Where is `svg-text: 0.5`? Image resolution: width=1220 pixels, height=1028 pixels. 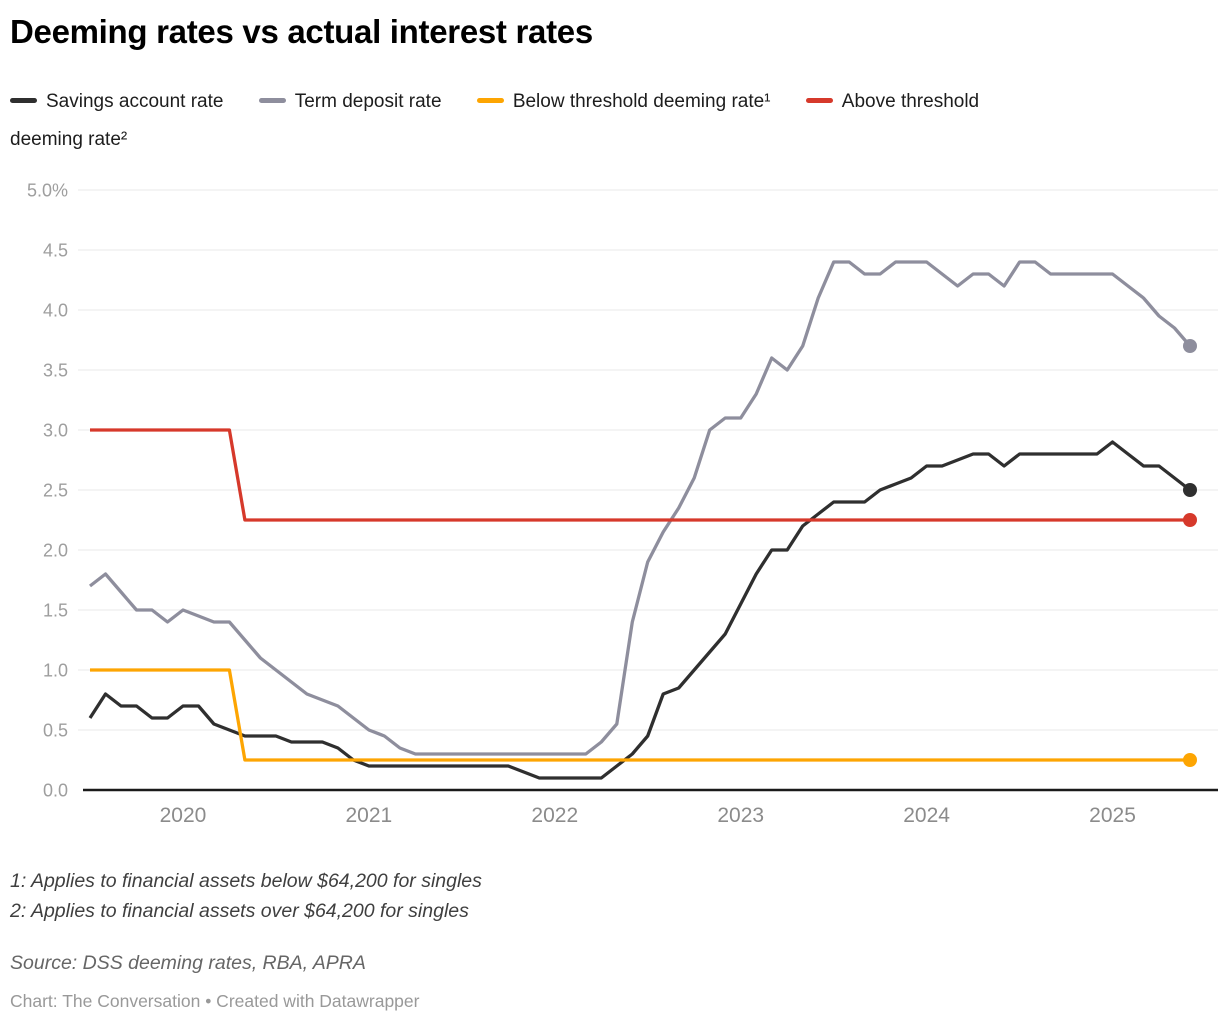
svg-text: 0.5 is located at coordinates (55, 731).